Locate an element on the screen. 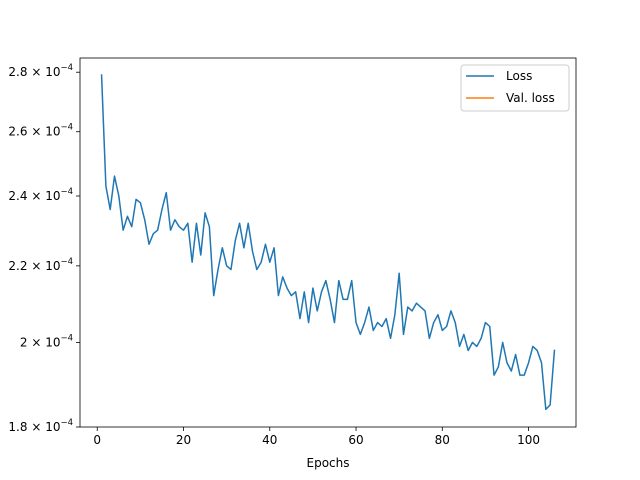  legend-label: Loss is located at coordinates (519, 76).